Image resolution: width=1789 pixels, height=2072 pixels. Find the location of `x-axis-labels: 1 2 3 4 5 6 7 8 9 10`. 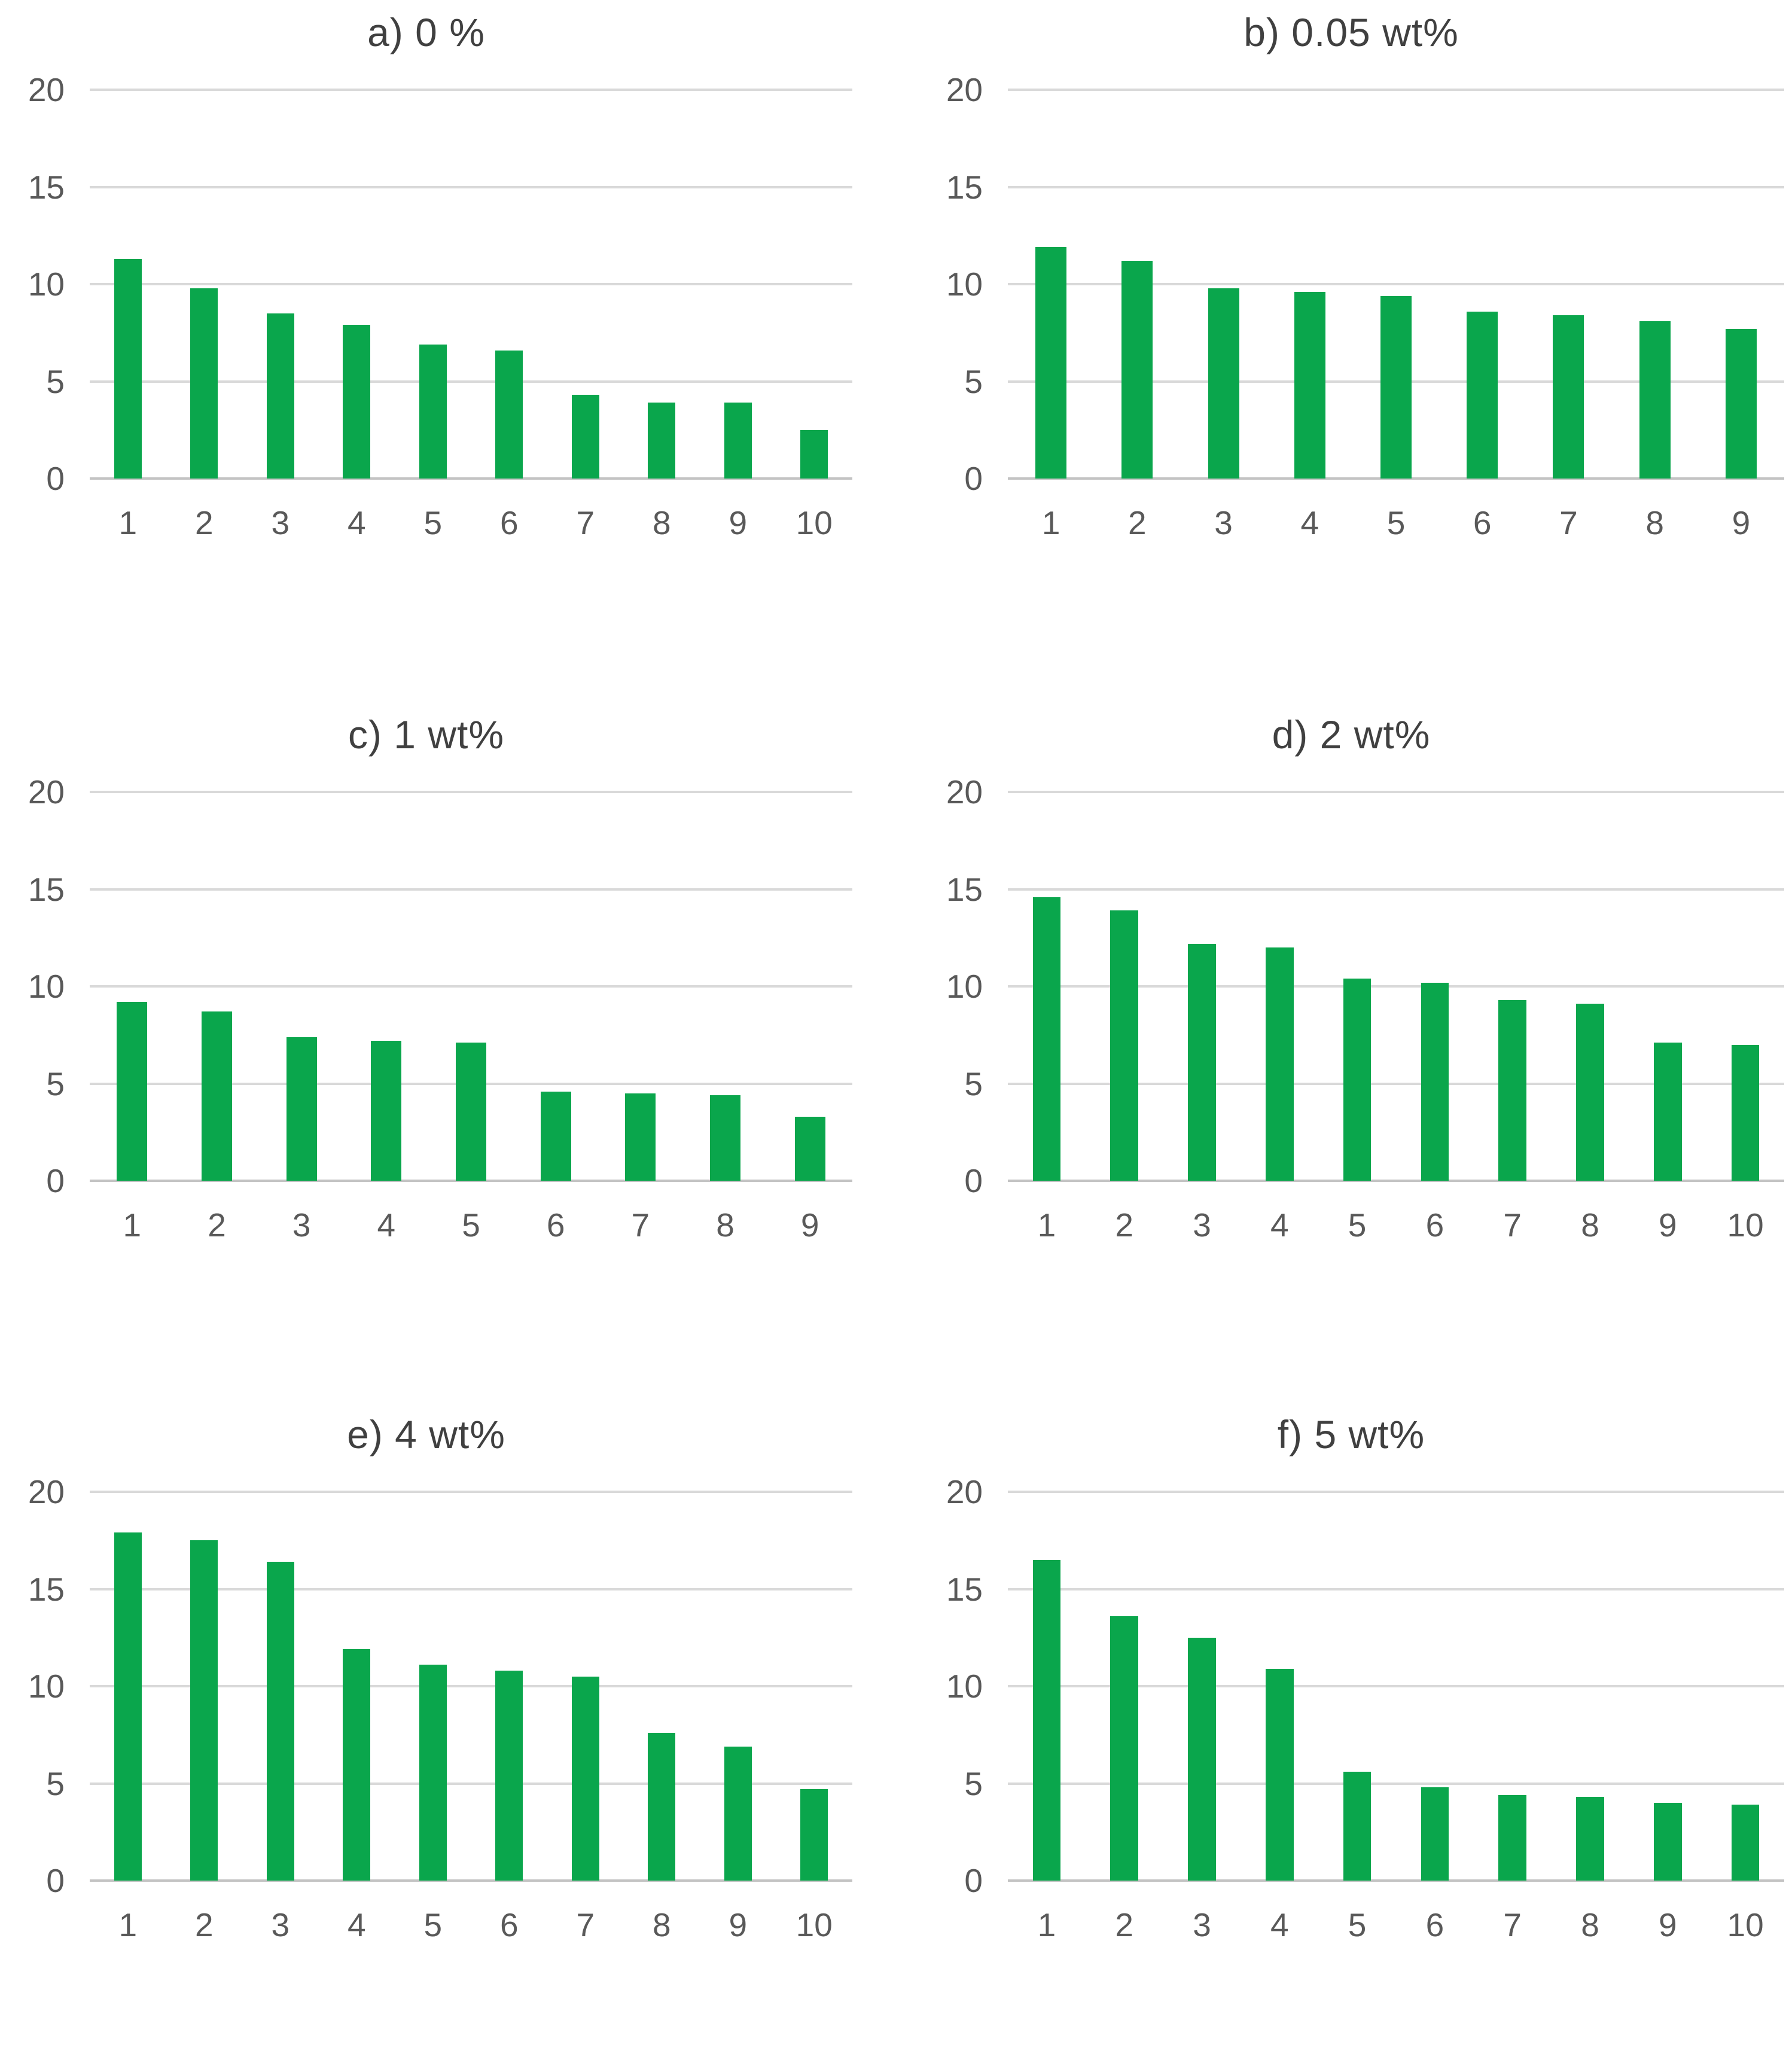

x-axis-labels: 1 2 3 4 5 6 7 8 9 10 is located at coordinates (1396, 1217).